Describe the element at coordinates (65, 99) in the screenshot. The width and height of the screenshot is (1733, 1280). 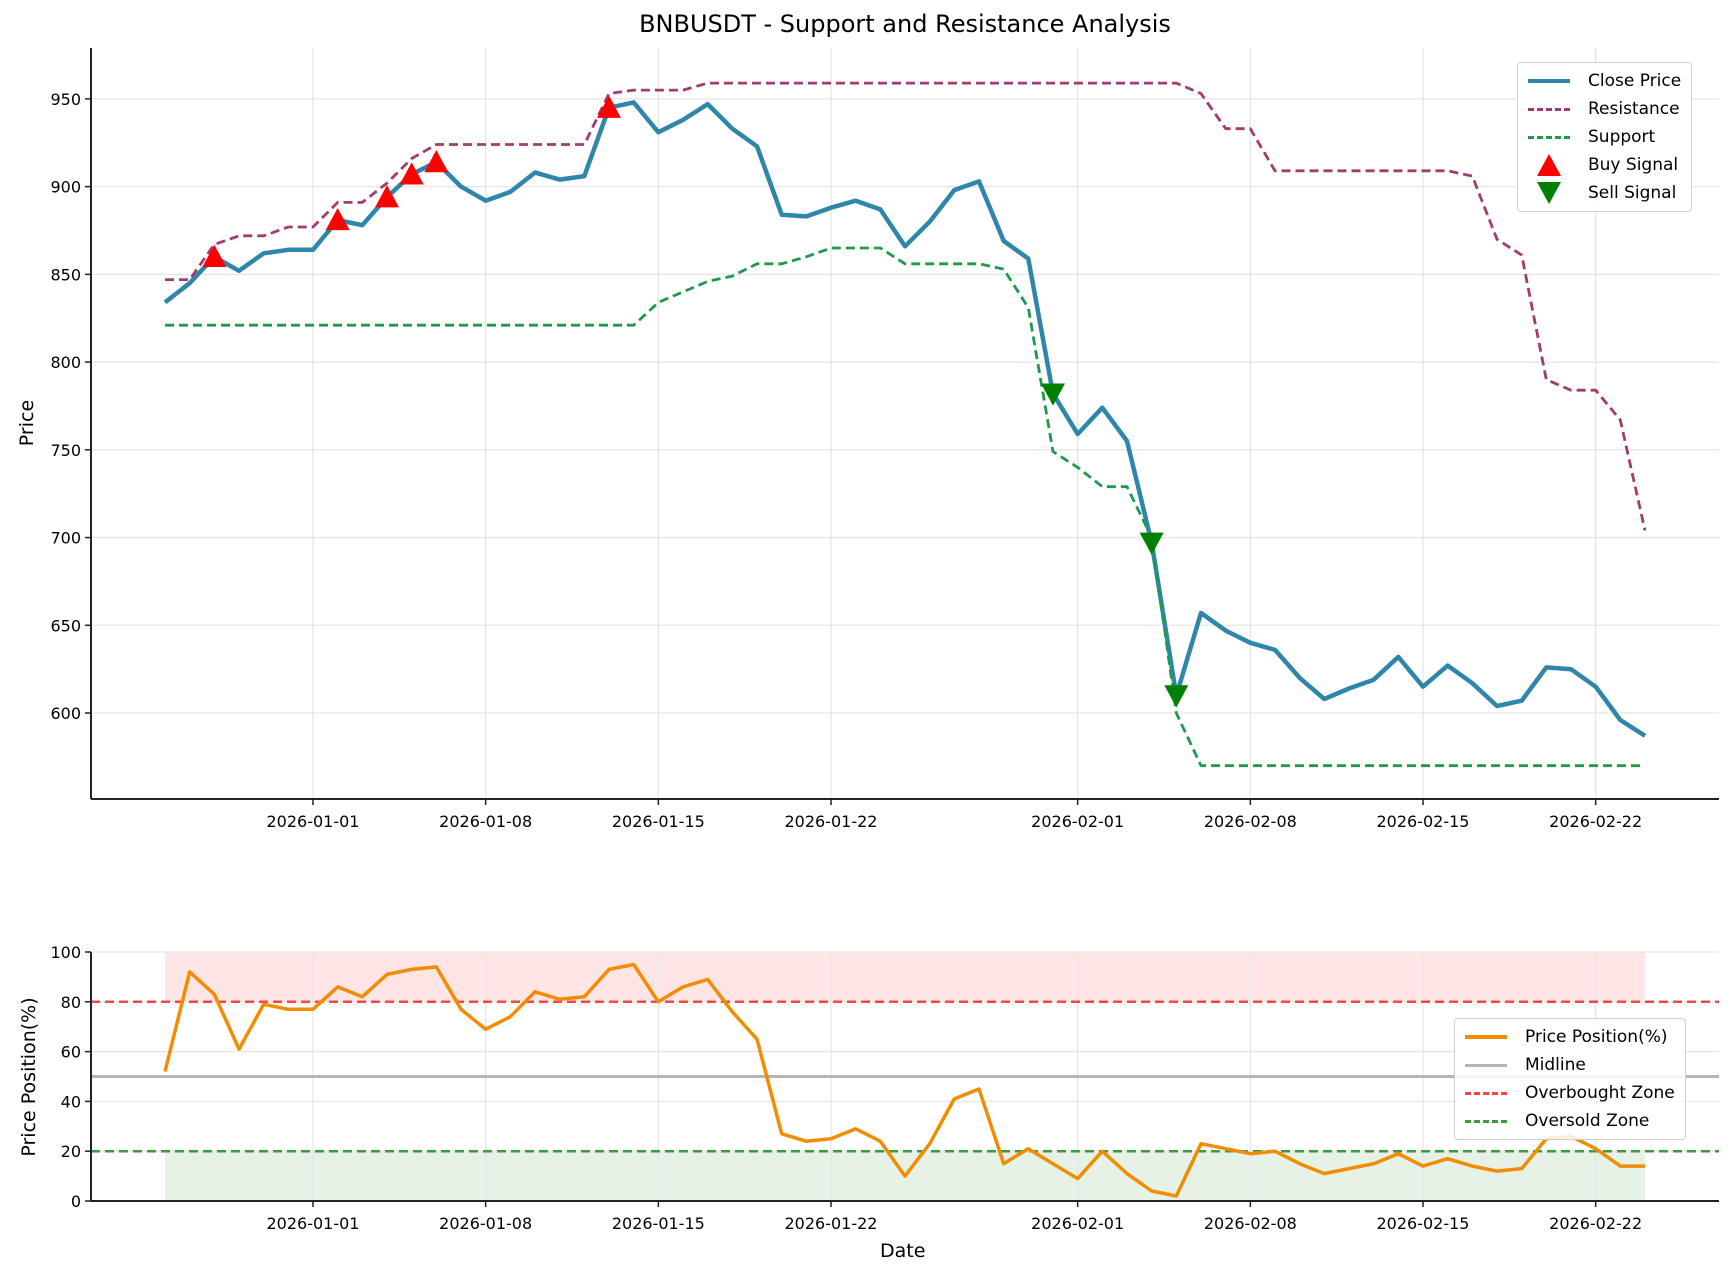
I see `y-tick-label: 950` at that location.